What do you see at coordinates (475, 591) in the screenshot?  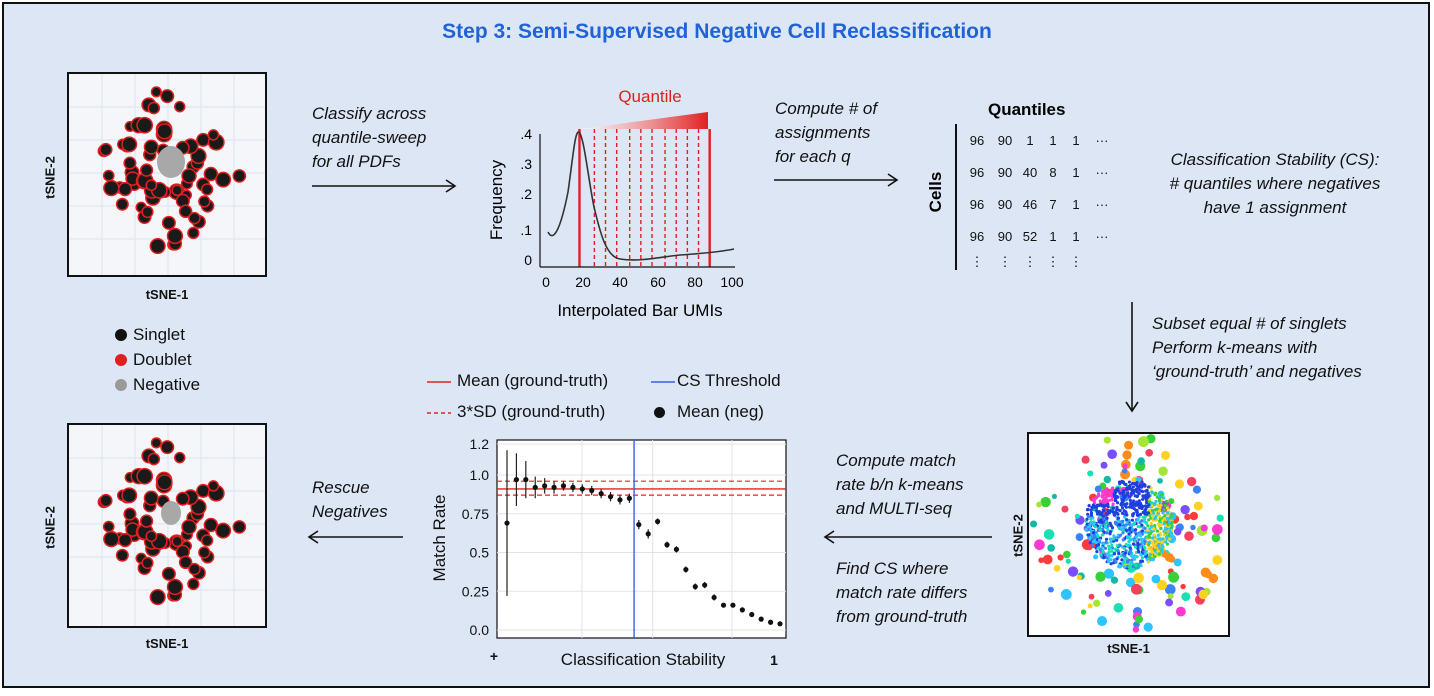 I see `match-rate-ytick: 0.25` at bounding box center [475, 591].